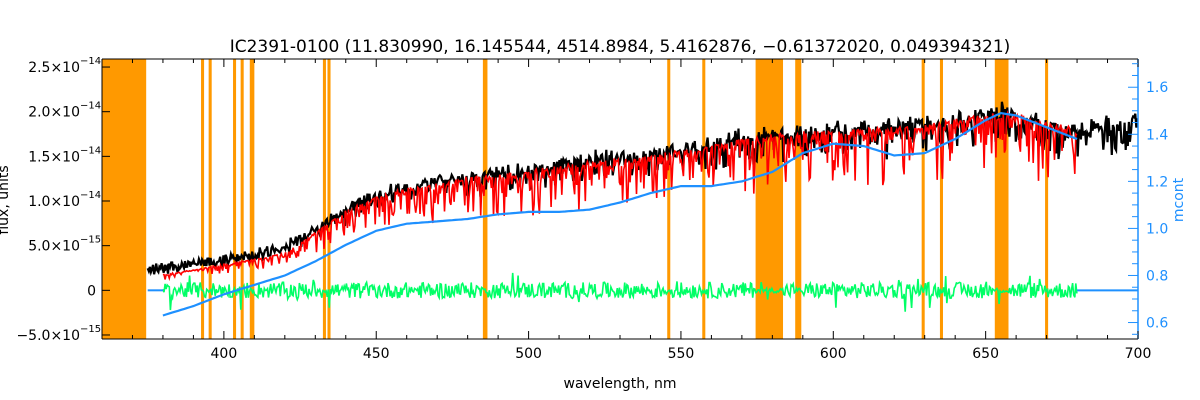 The width and height of the screenshot is (1200, 400). I want to click on y-tick-label: 2.5×10, so click(54, 68).